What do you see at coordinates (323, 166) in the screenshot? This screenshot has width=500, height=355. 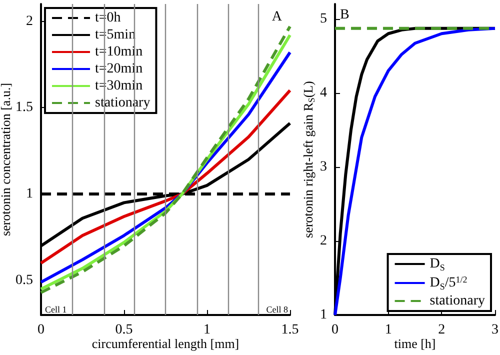 I see `y-tick-label: 3` at bounding box center [323, 166].